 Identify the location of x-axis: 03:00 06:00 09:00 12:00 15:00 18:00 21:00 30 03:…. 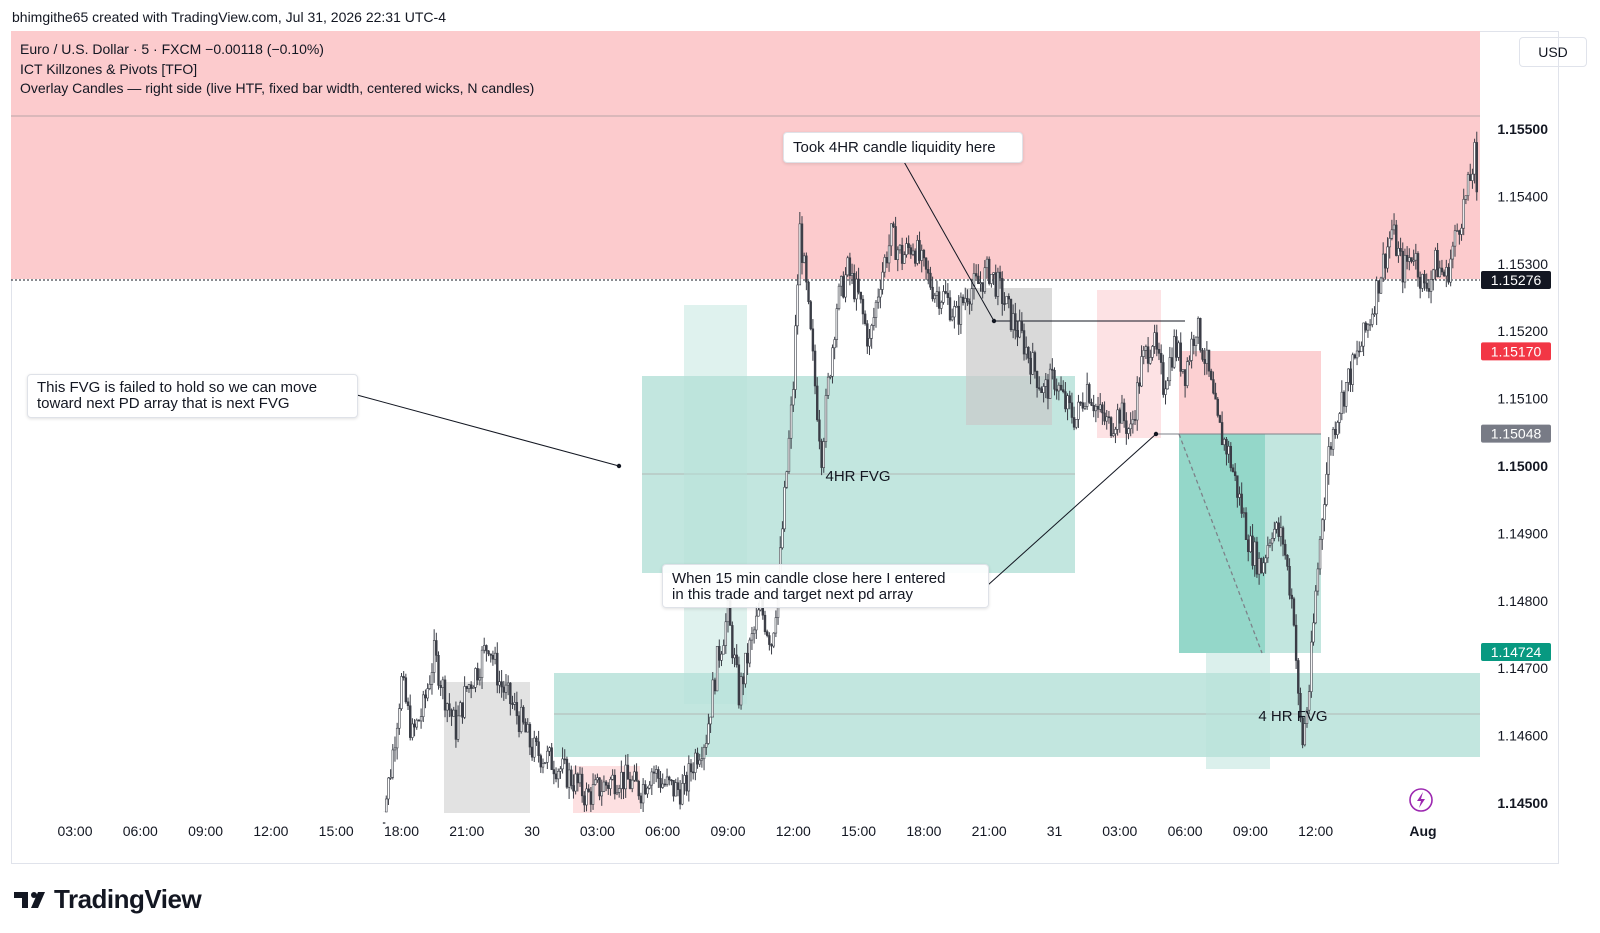
(746, 831).